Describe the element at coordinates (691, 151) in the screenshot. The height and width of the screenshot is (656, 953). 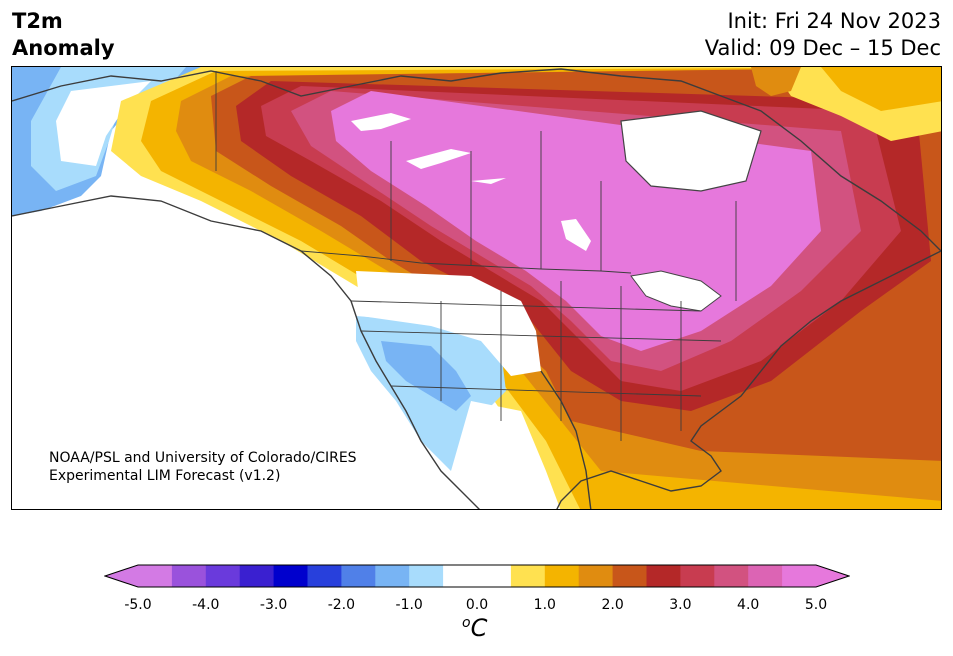
I see `hudson-bay` at that location.